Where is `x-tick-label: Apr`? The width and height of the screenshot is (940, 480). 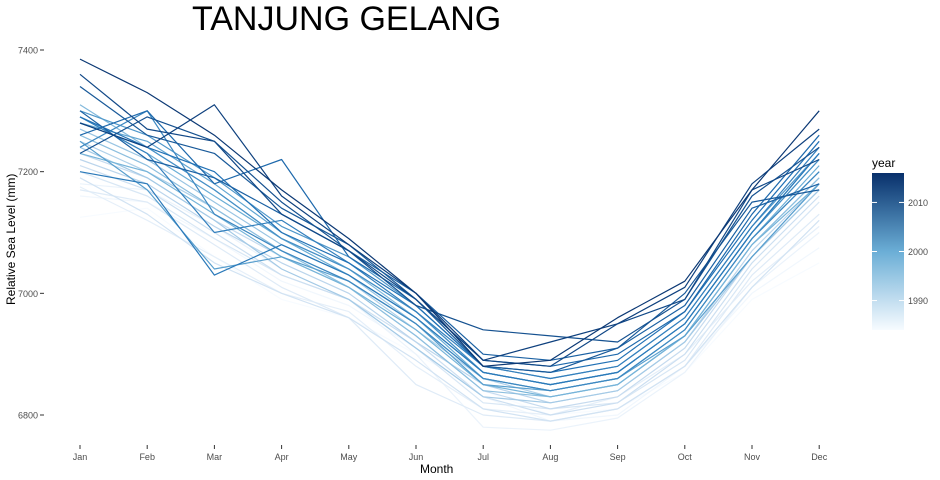 x-tick-label: Apr is located at coordinates (282, 457).